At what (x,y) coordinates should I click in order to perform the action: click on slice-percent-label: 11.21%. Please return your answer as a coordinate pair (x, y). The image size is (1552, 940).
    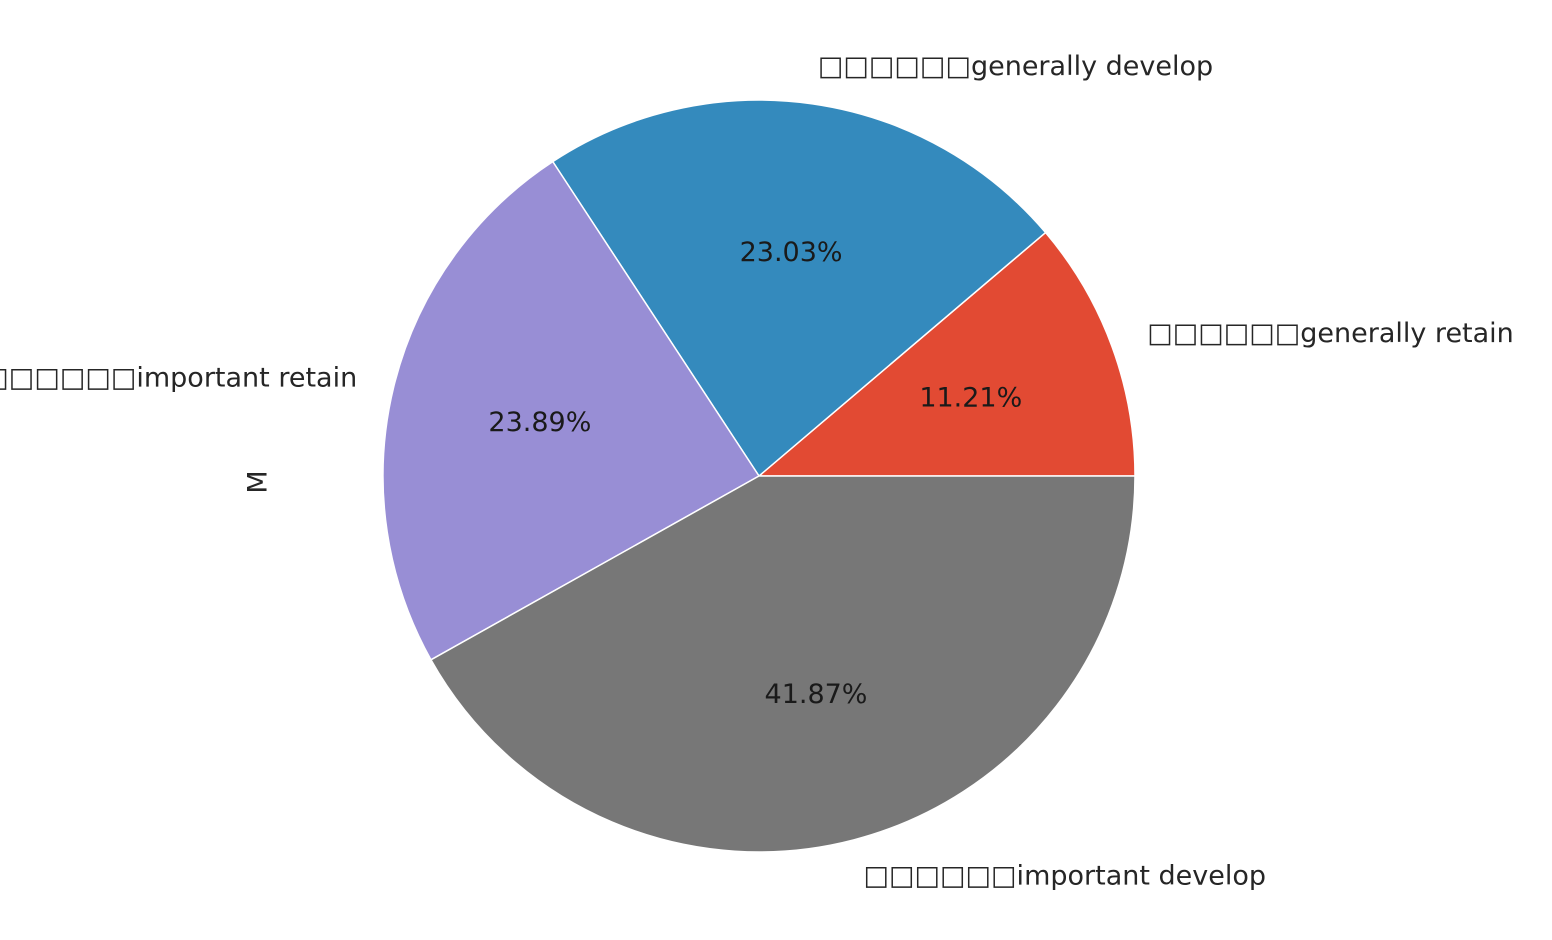
    Looking at the image, I should click on (970, 398).